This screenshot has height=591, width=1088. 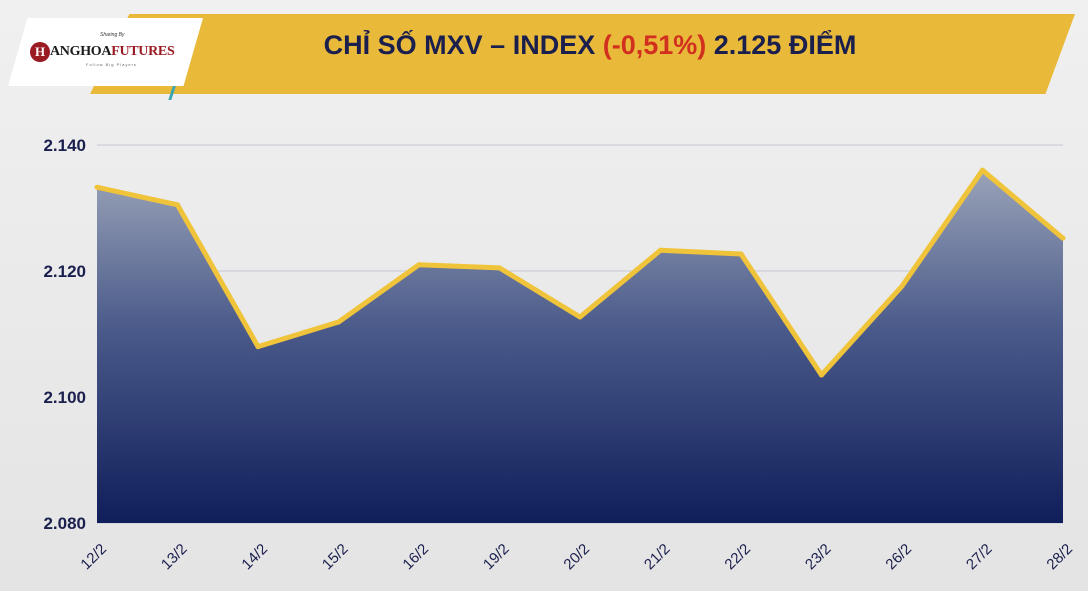 What do you see at coordinates (737, 556) in the screenshot?
I see `x-tick-label: 22/2` at bounding box center [737, 556].